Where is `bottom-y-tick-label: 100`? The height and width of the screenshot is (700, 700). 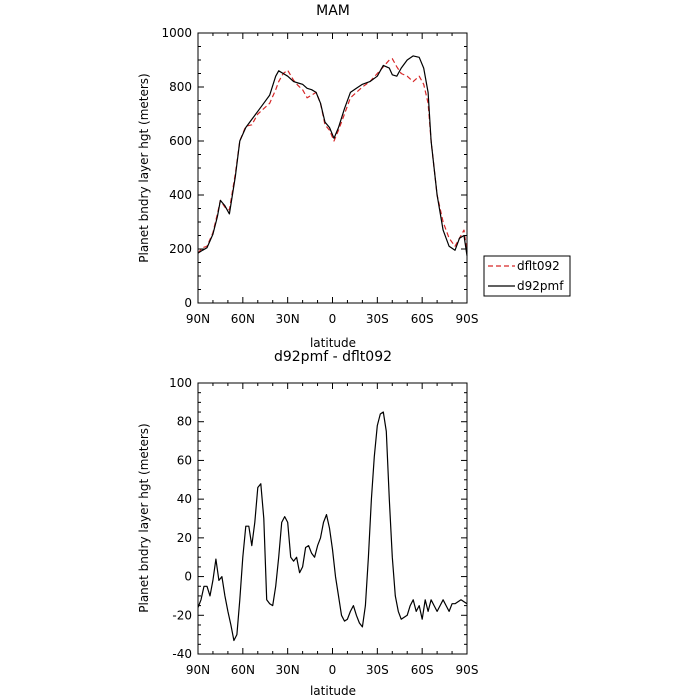 bottom-y-tick-label: 100 is located at coordinates (180, 383).